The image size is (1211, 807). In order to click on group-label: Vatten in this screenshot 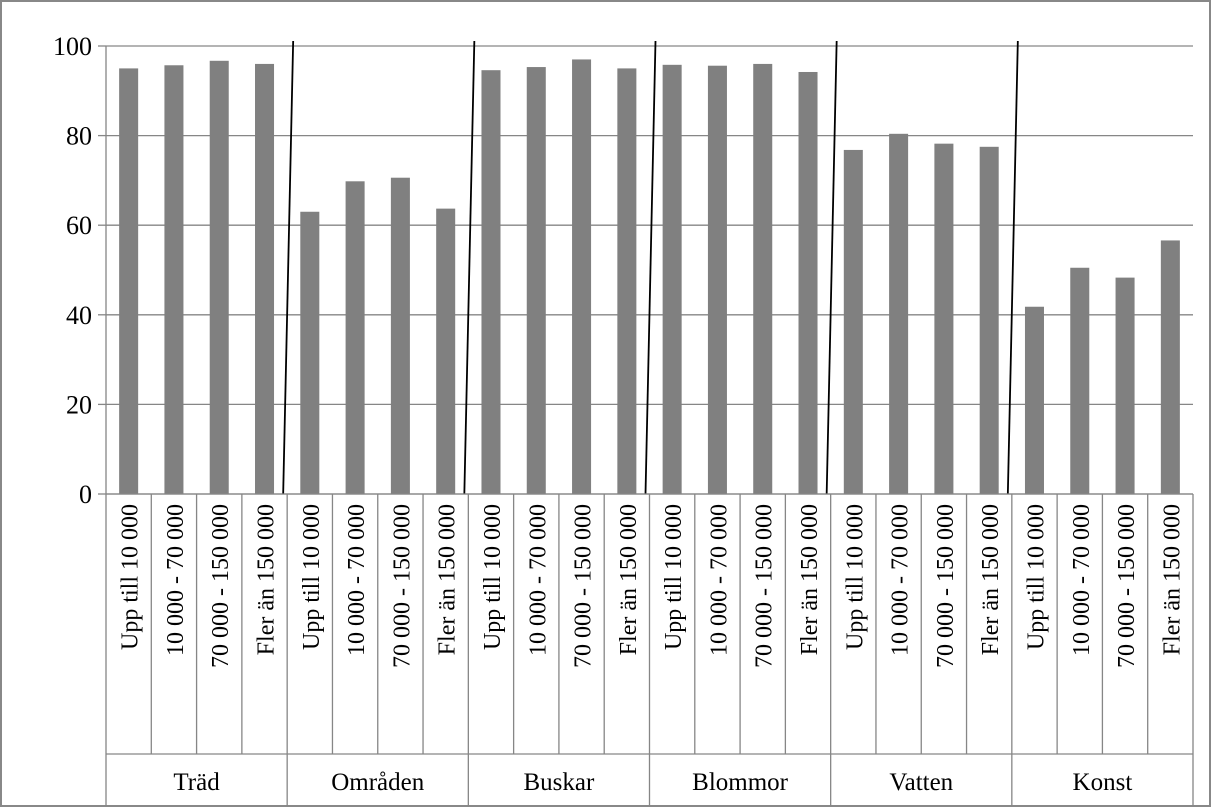, I will do `click(921, 782)`.